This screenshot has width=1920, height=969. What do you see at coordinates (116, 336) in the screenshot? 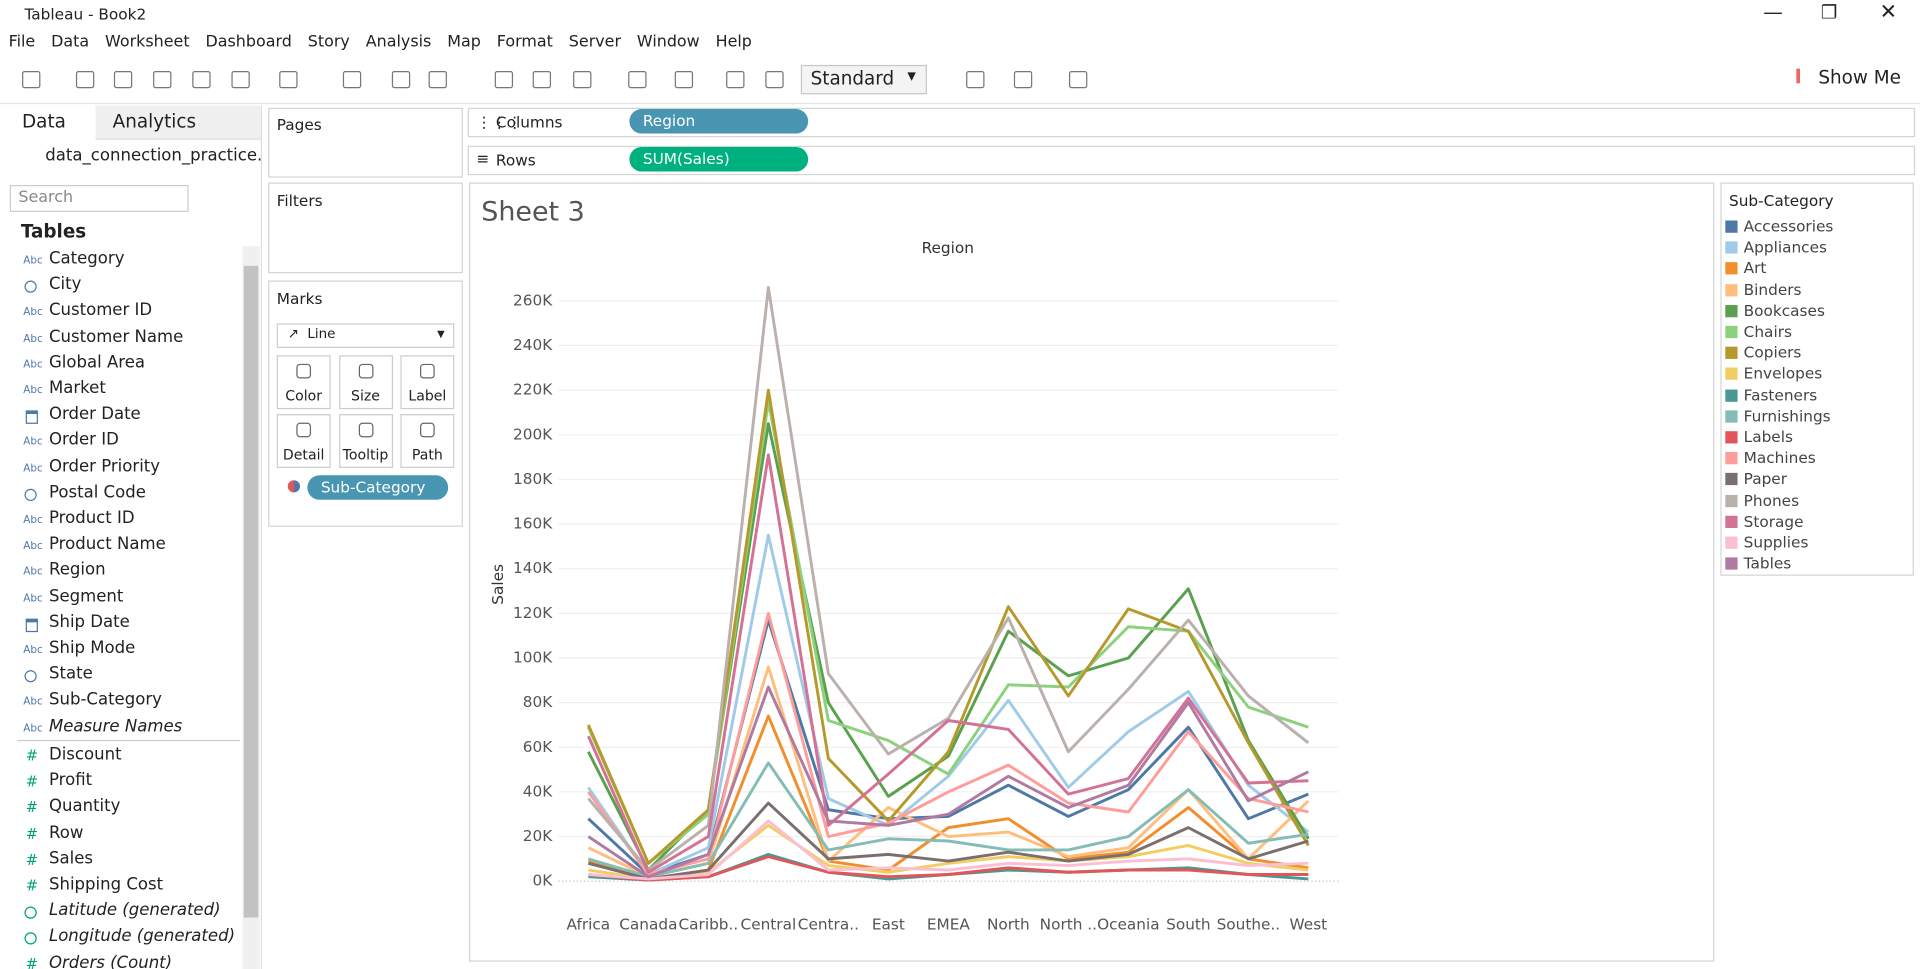
I see `field-name: Customer Name` at bounding box center [116, 336].